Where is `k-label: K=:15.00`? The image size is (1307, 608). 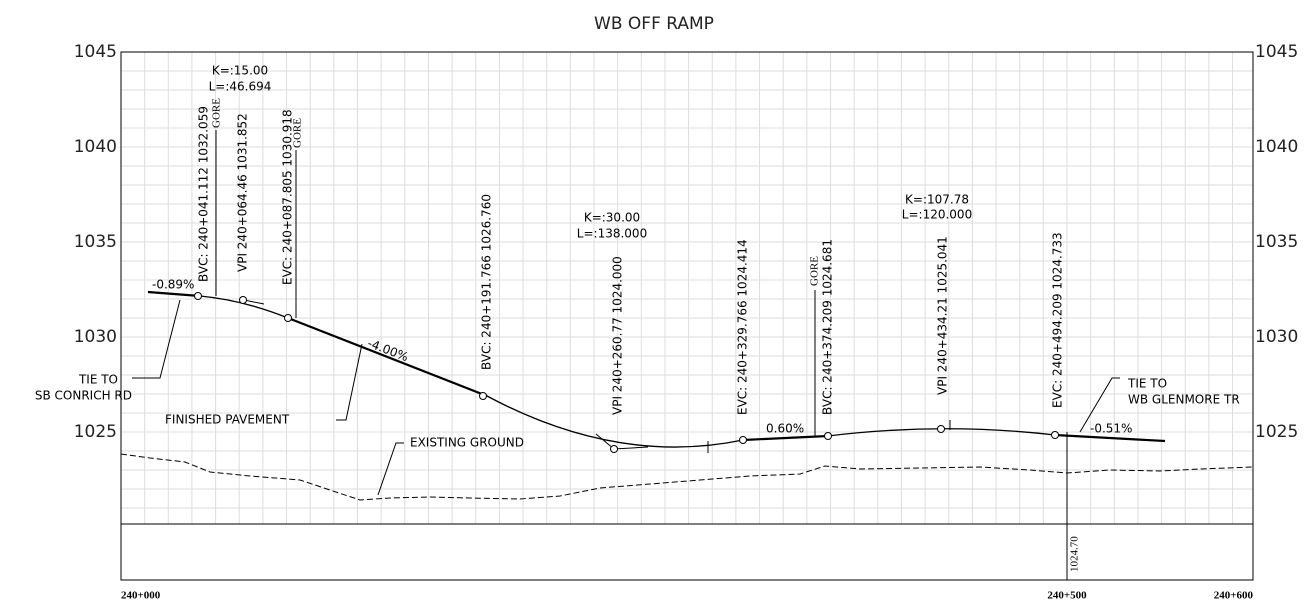 k-label: K=:15.00 is located at coordinates (240, 71).